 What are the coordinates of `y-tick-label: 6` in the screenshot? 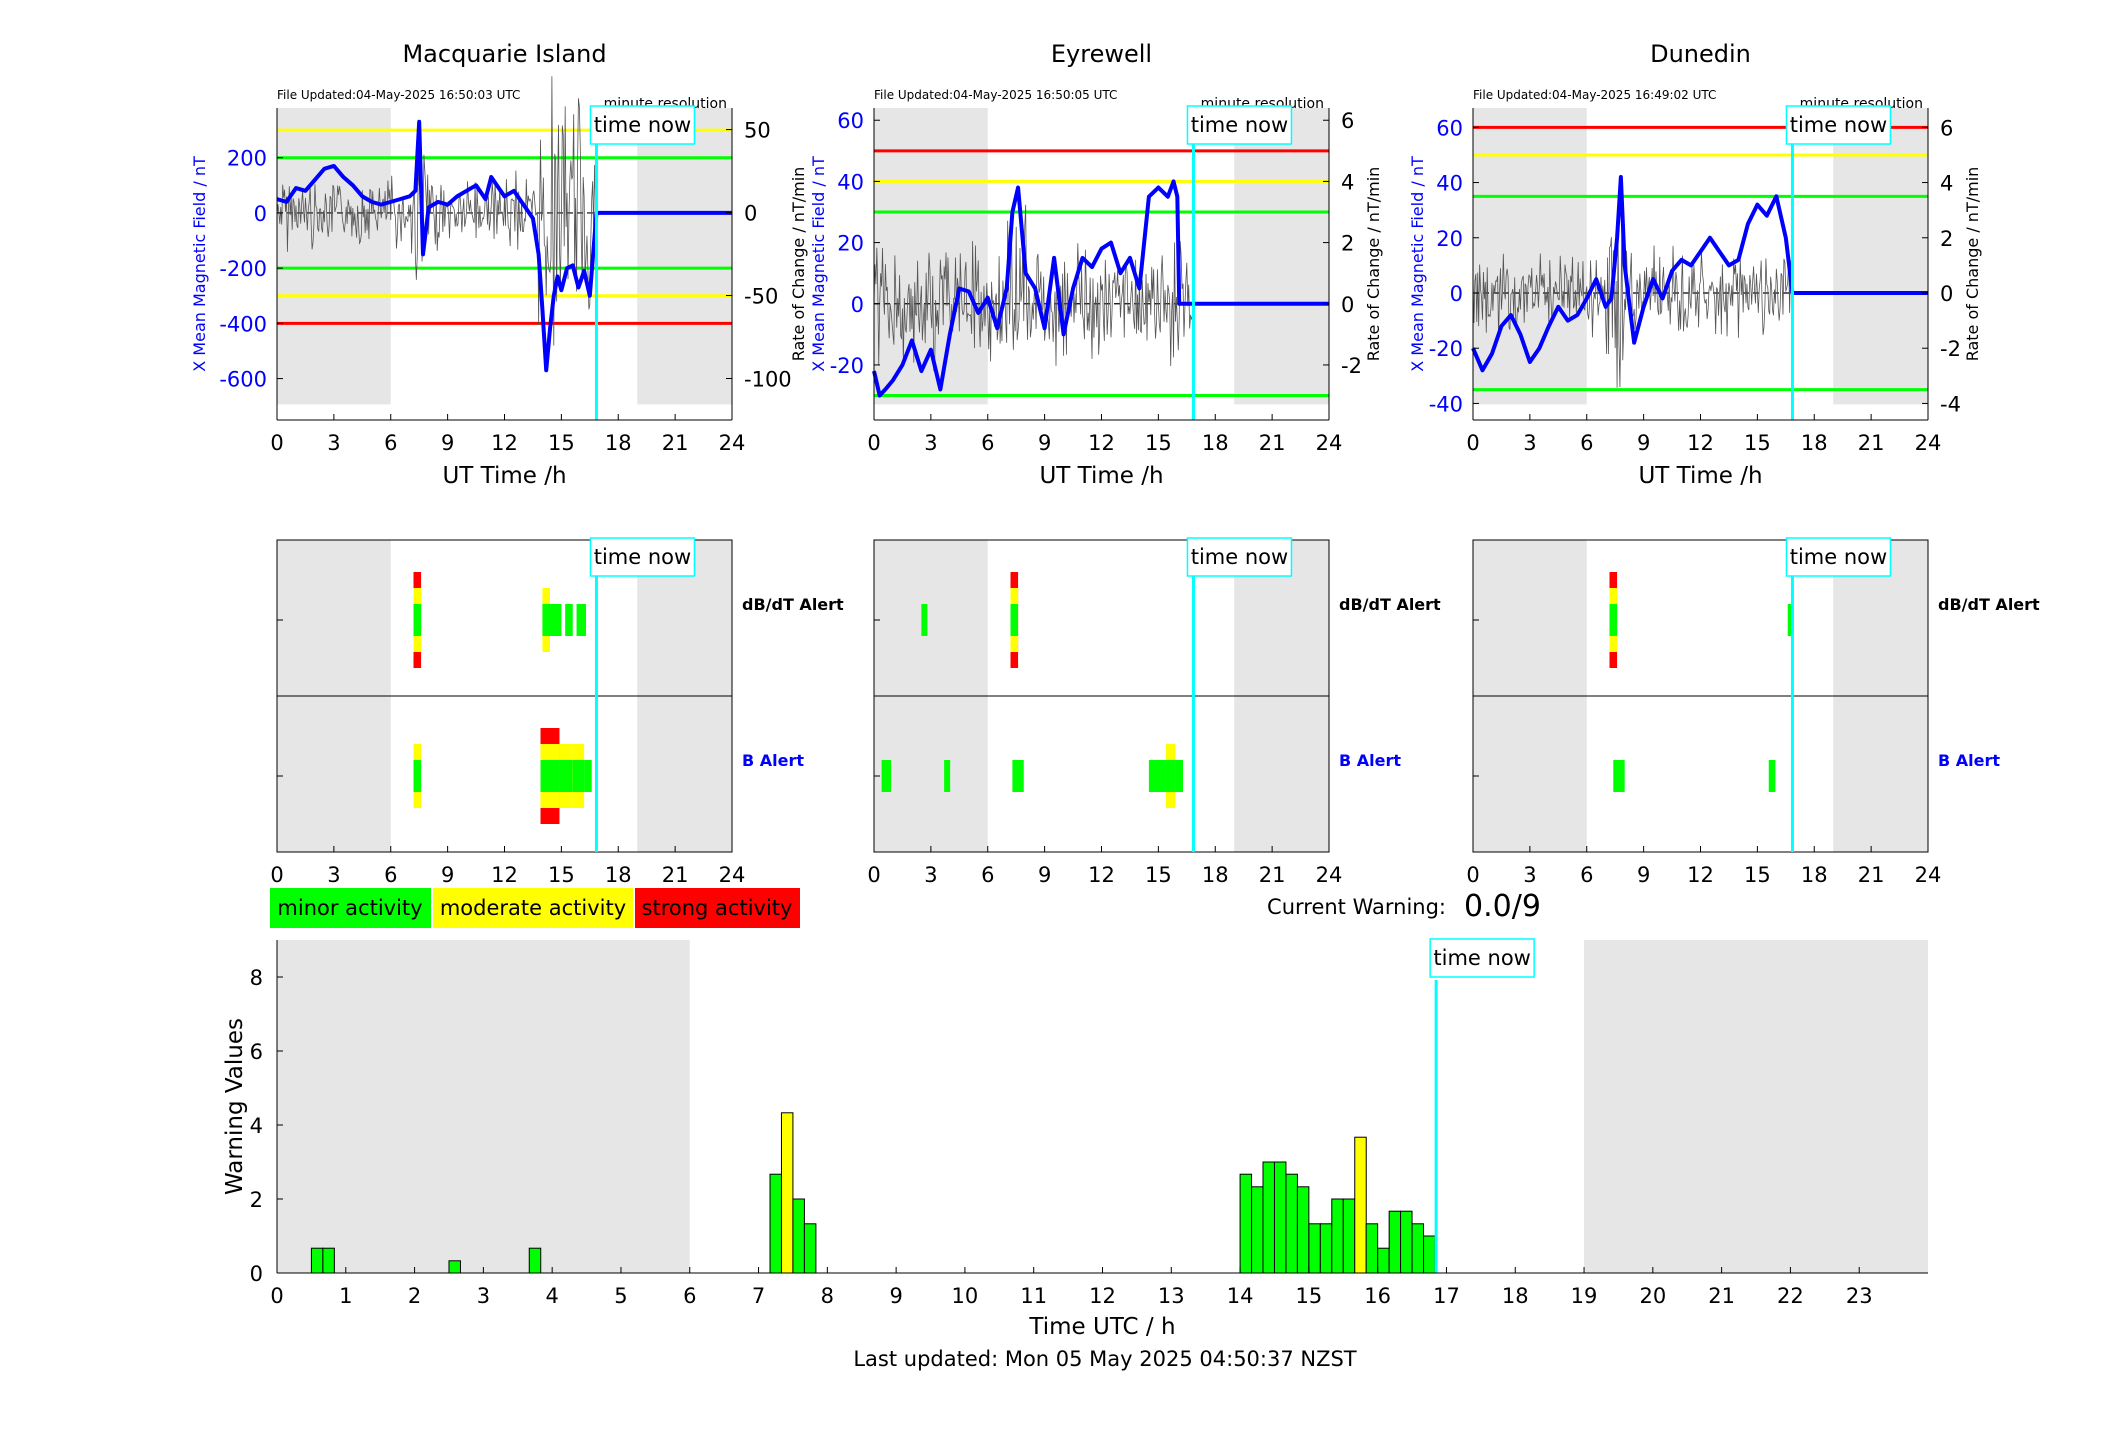 It's located at (256, 1052).